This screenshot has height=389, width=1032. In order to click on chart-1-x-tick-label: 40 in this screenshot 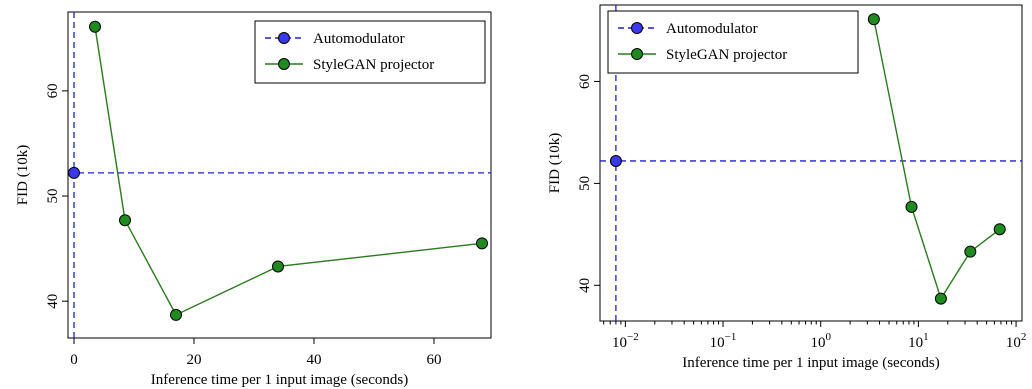, I will do `click(314, 360)`.